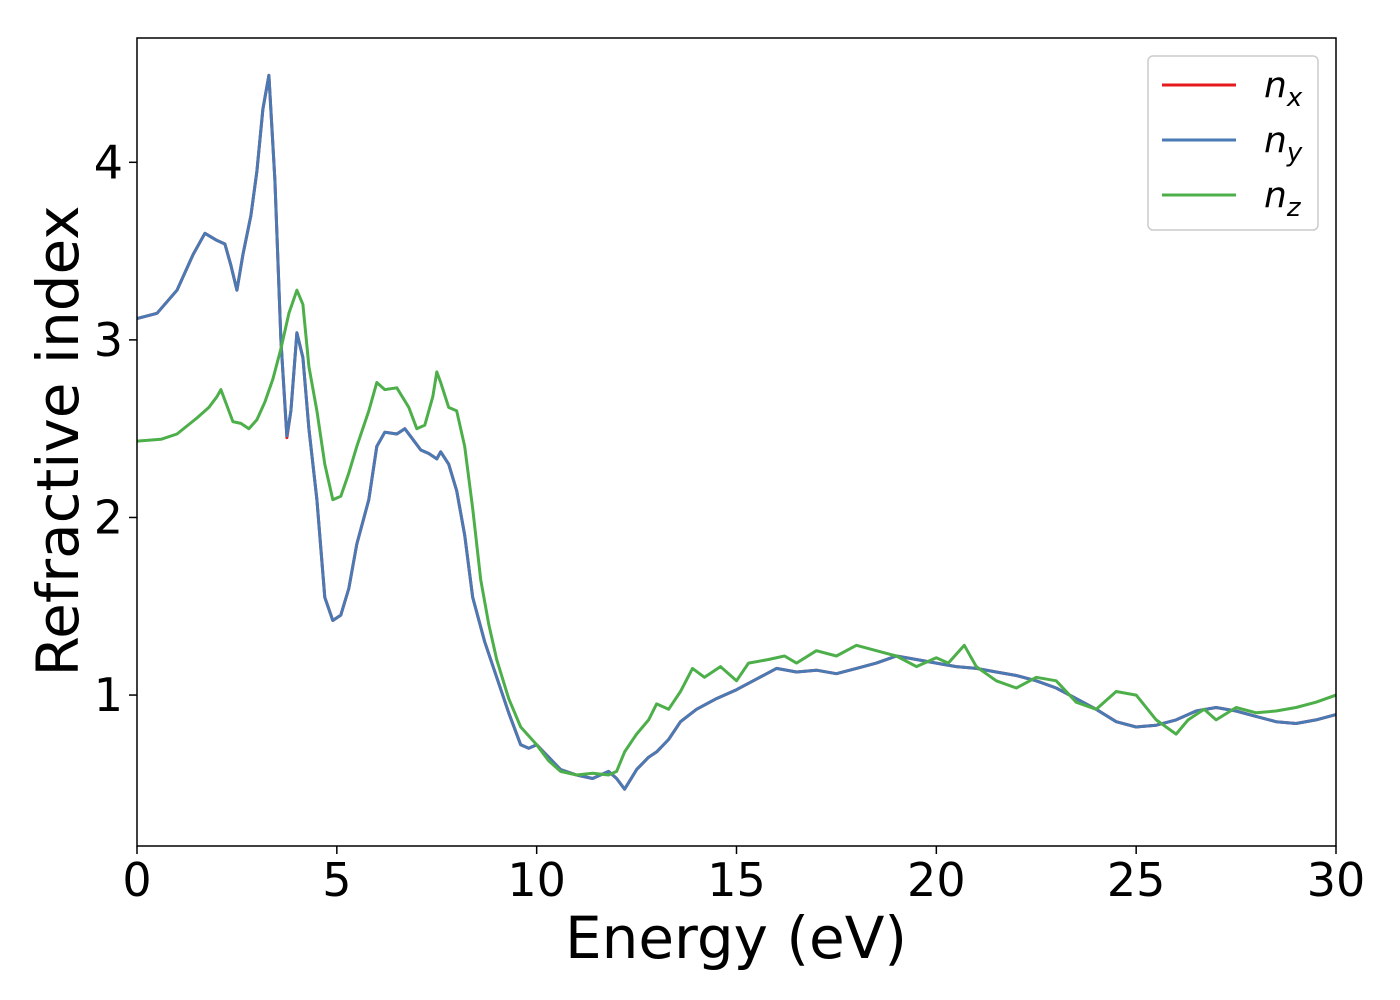  Describe the element at coordinates (536, 880) in the screenshot. I see `x-tick-label-10: 10` at that location.